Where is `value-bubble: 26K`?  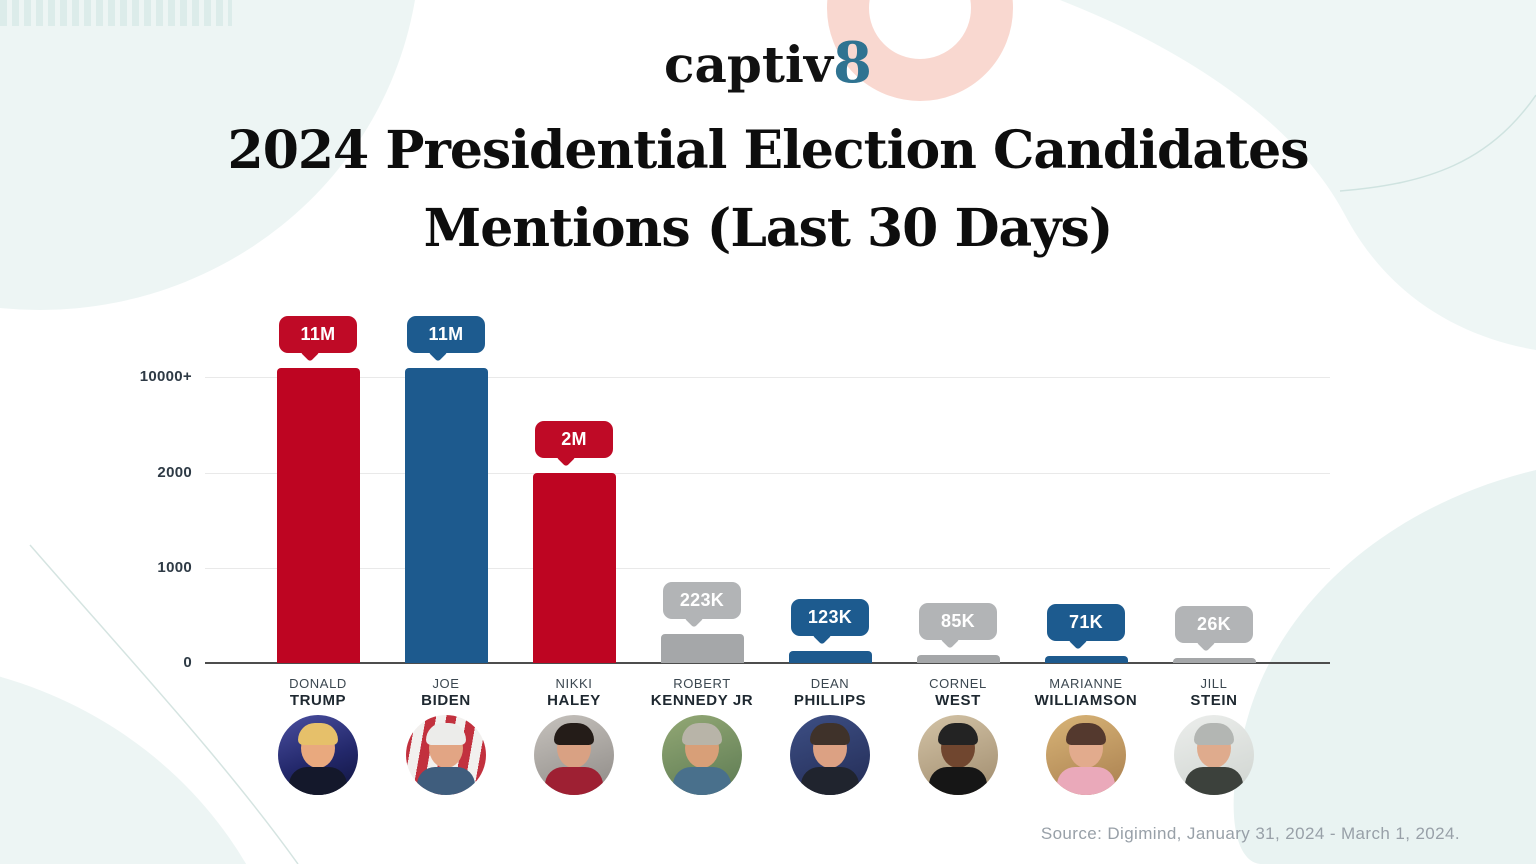
value-bubble: 26K is located at coordinates (1214, 624).